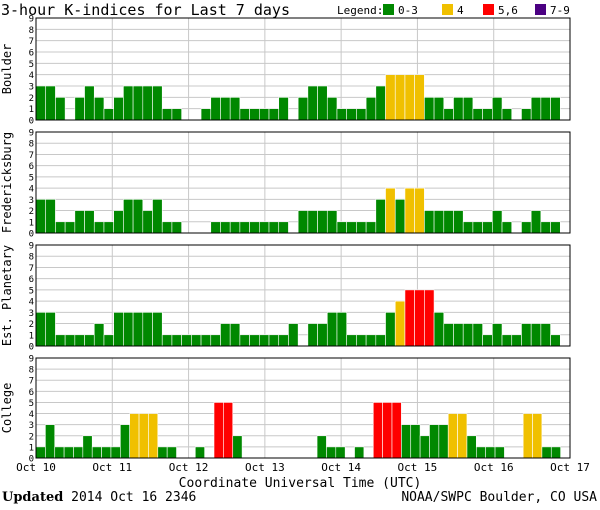 The height and width of the screenshot is (510, 600). Describe the element at coordinates (31, 31) in the screenshot. I see `y-tick-label: 8` at that location.